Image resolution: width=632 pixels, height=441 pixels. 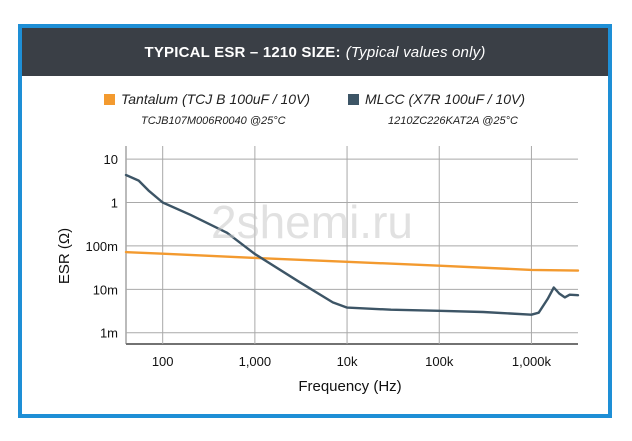 What do you see at coordinates (352, 261) in the screenshot?
I see `series-line-tantalum` at bounding box center [352, 261].